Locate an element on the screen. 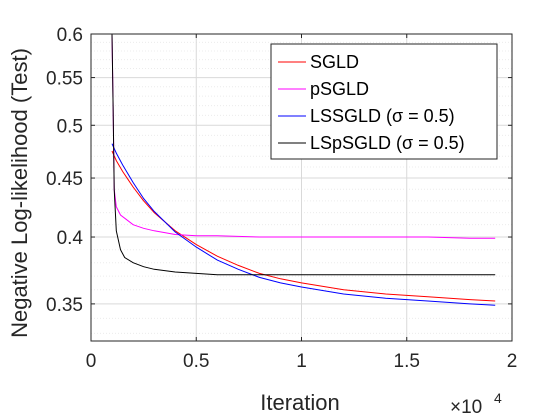 The width and height of the screenshot is (560, 420). x-axis-label: Iteration is located at coordinates (300, 402).